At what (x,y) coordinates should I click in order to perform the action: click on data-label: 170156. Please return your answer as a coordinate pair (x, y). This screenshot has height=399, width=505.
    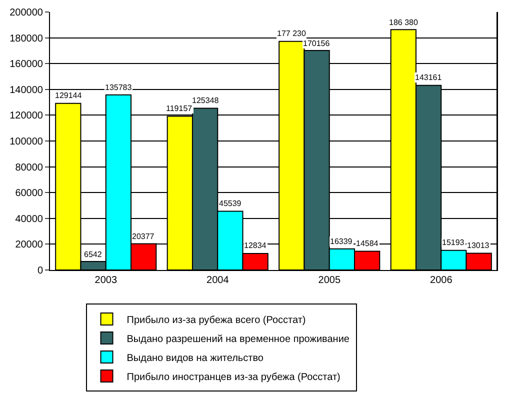
    Looking at the image, I should click on (316, 43).